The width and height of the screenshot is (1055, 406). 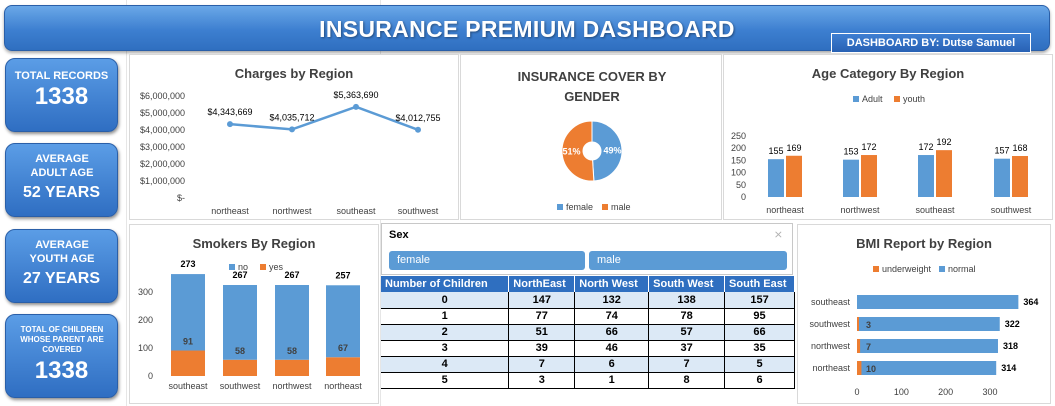 I want to click on column-header: NorthEast, so click(x=542, y=284).